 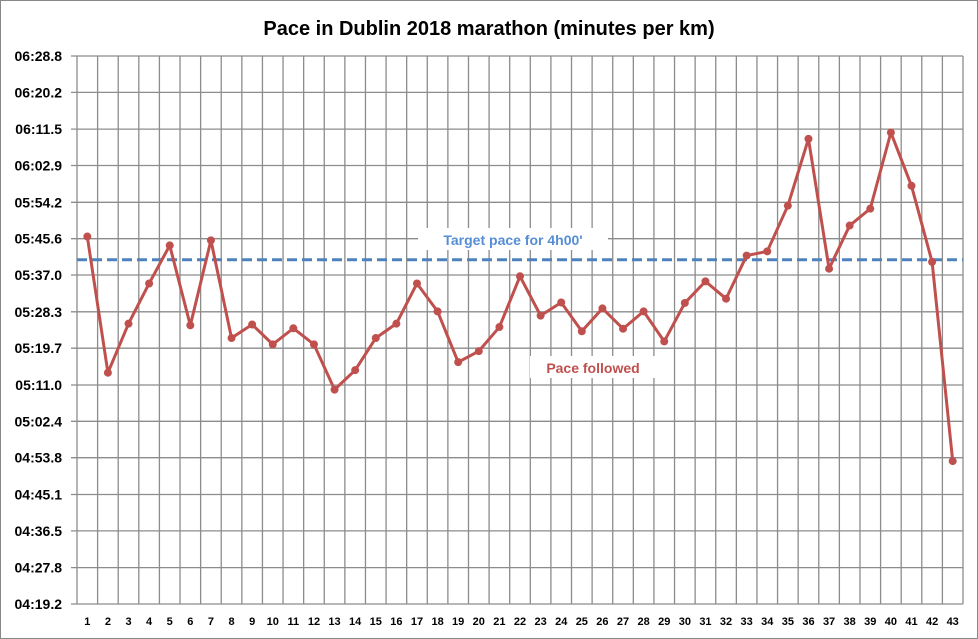 I want to click on pace-followed-label: Pace followed, so click(x=592, y=368).